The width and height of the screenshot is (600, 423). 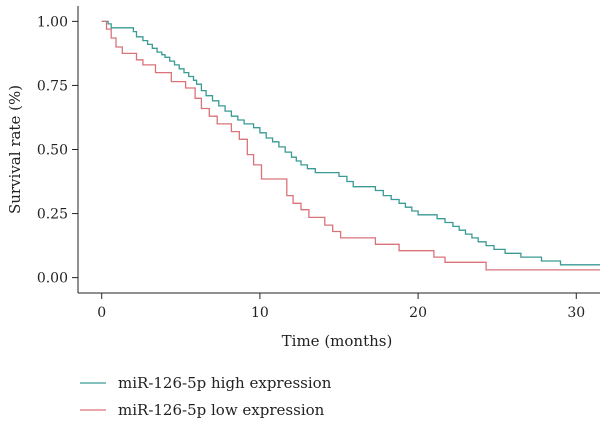 I want to click on x-tick-label: 10, so click(x=260, y=313).